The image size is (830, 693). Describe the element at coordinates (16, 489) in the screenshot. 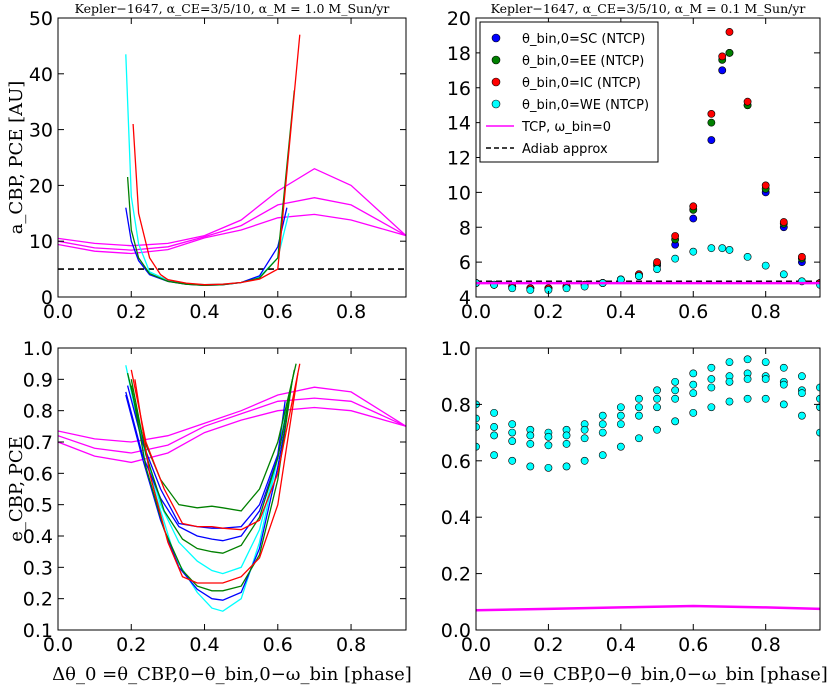

I see `y-axis-label: e_CBP, PCE` at that location.